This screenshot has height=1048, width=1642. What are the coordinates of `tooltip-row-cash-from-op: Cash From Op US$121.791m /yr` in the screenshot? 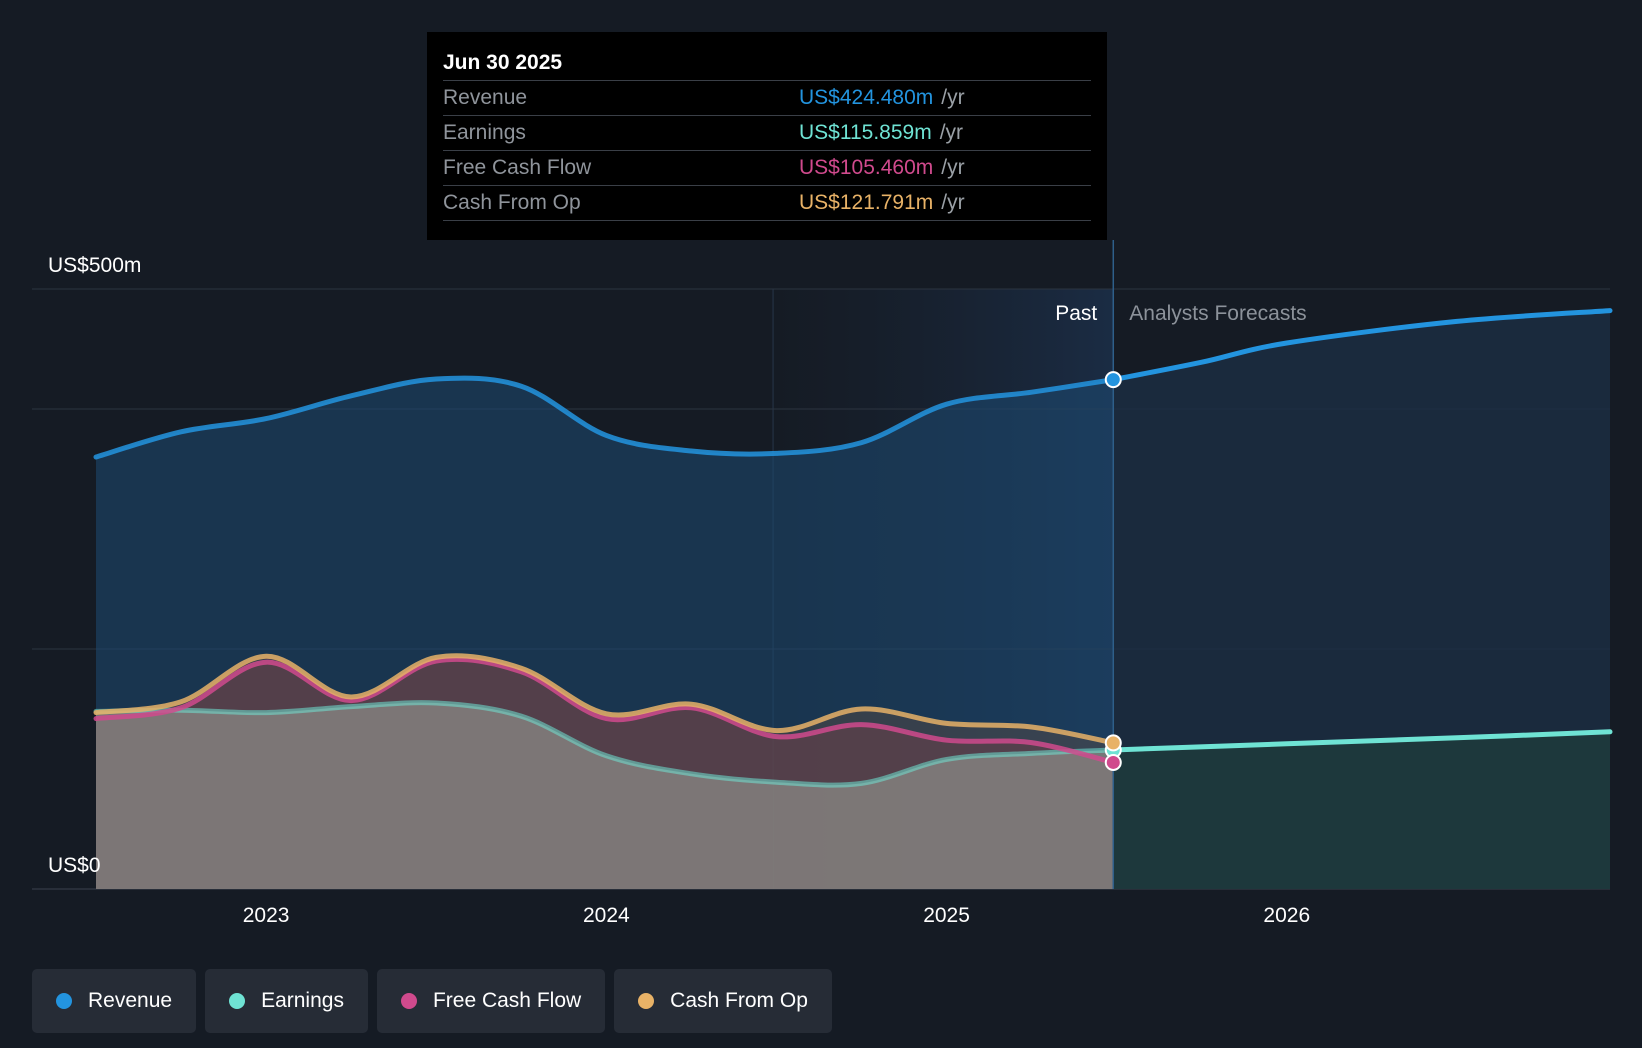 It's located at (767, 203).